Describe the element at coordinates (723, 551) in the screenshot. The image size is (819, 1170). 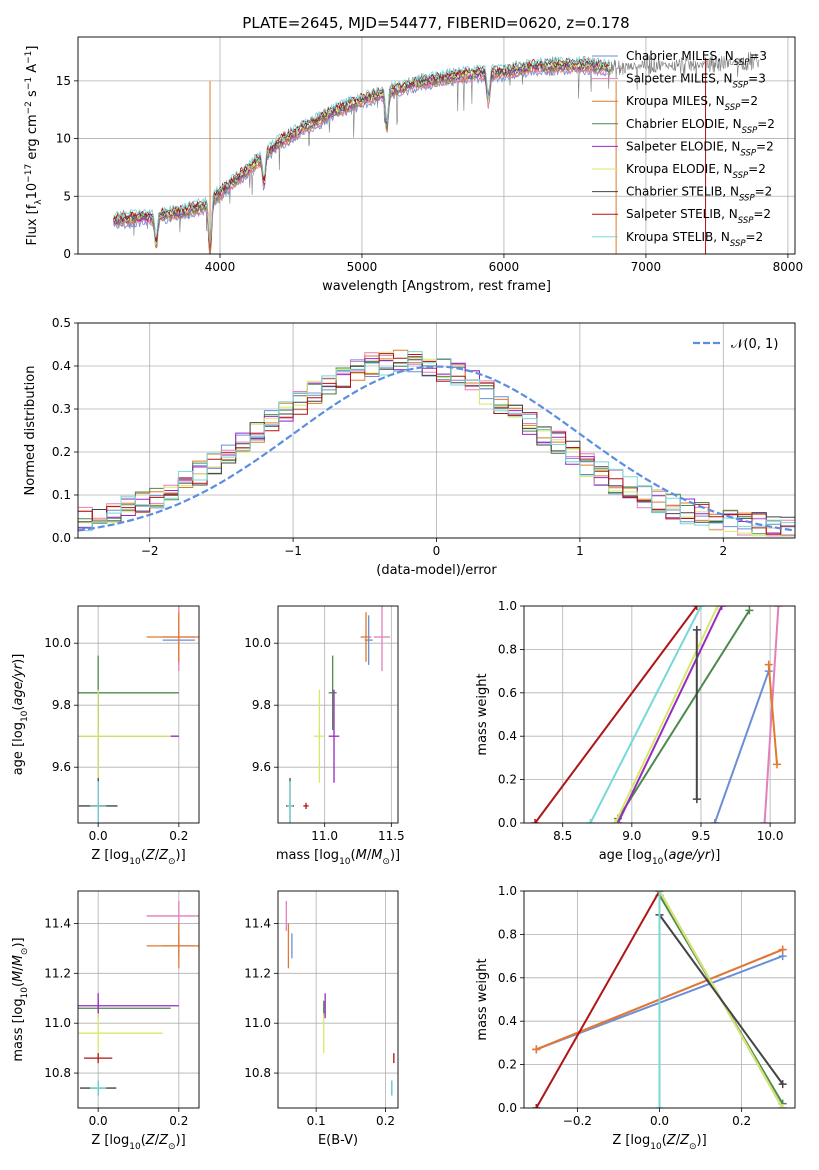
I see `x-tick-label: 2` at that location.